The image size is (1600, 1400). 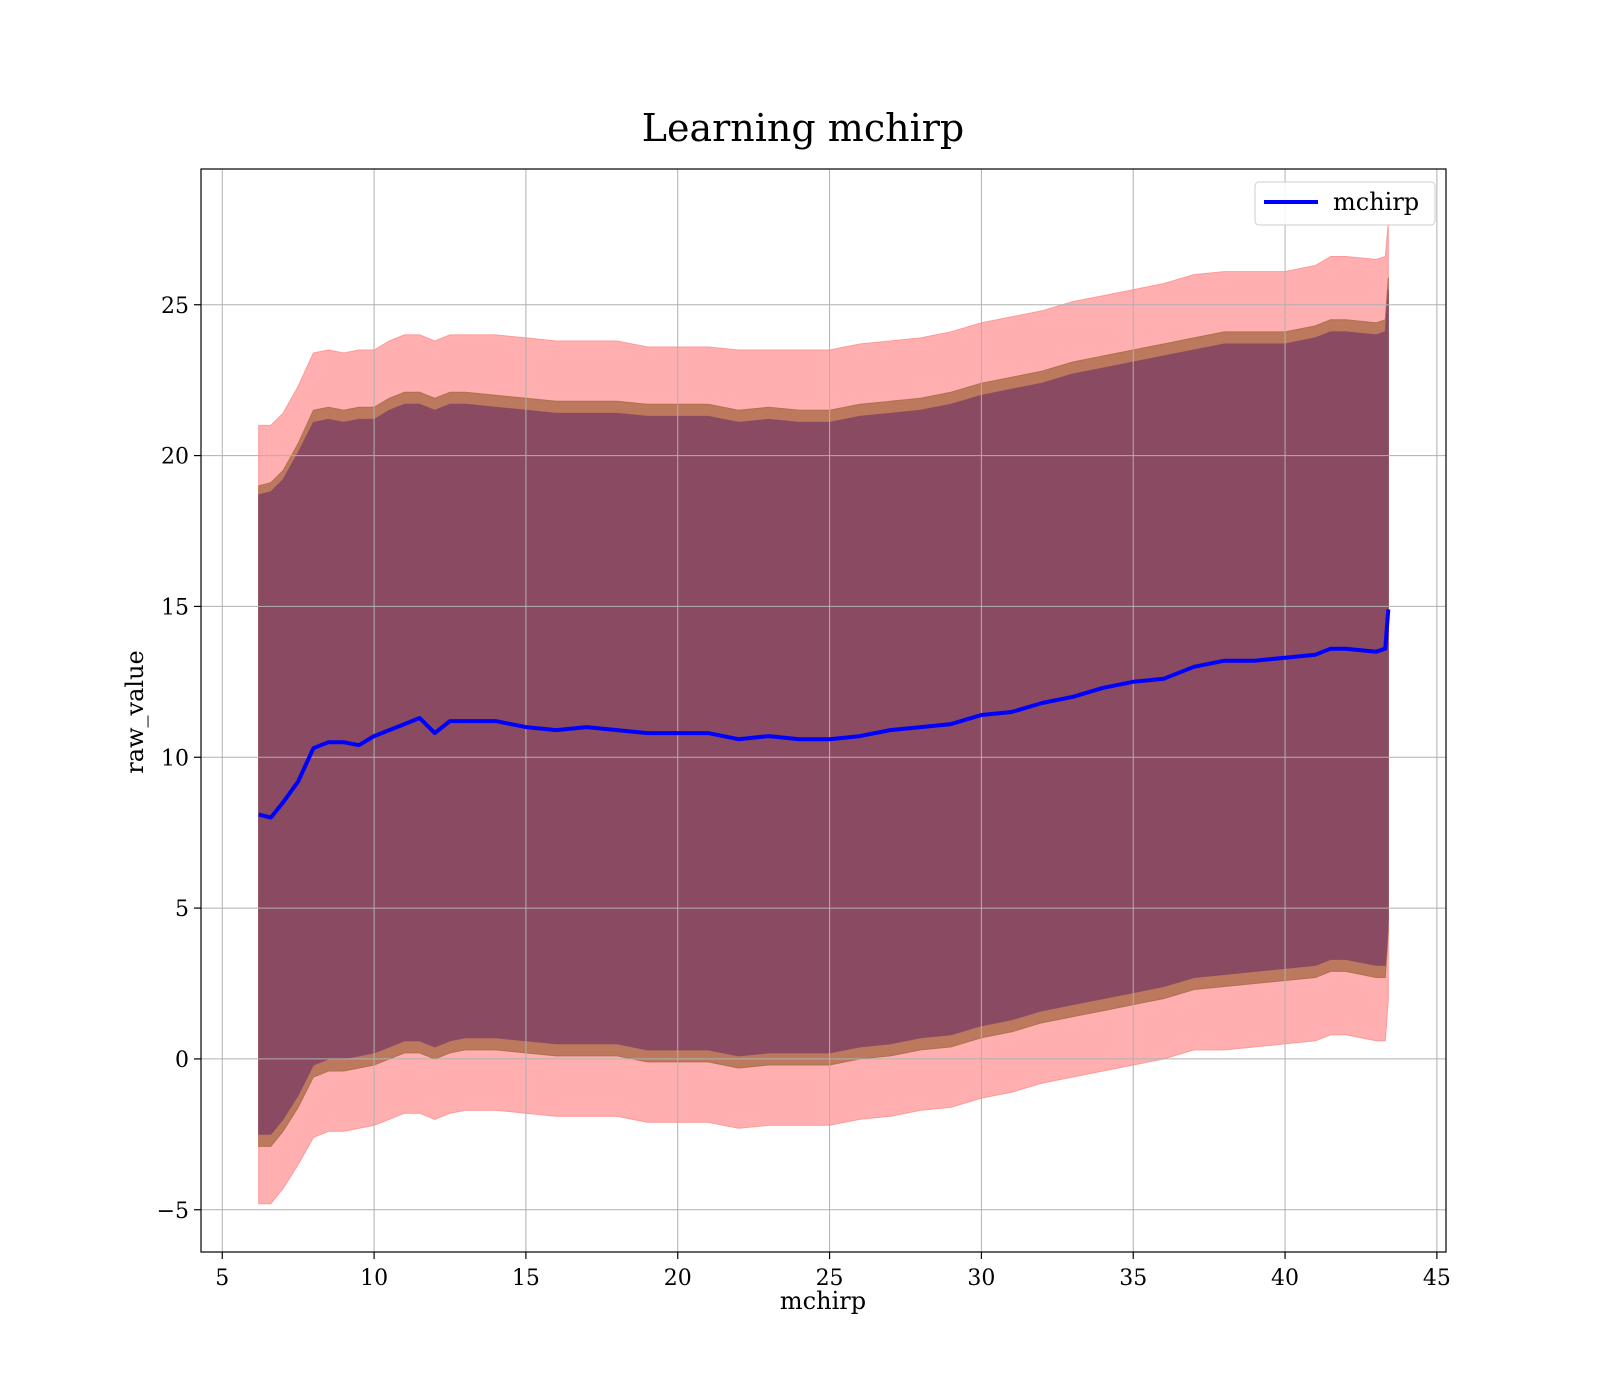 I want to click on series-lines, so click(x=824, y=714).